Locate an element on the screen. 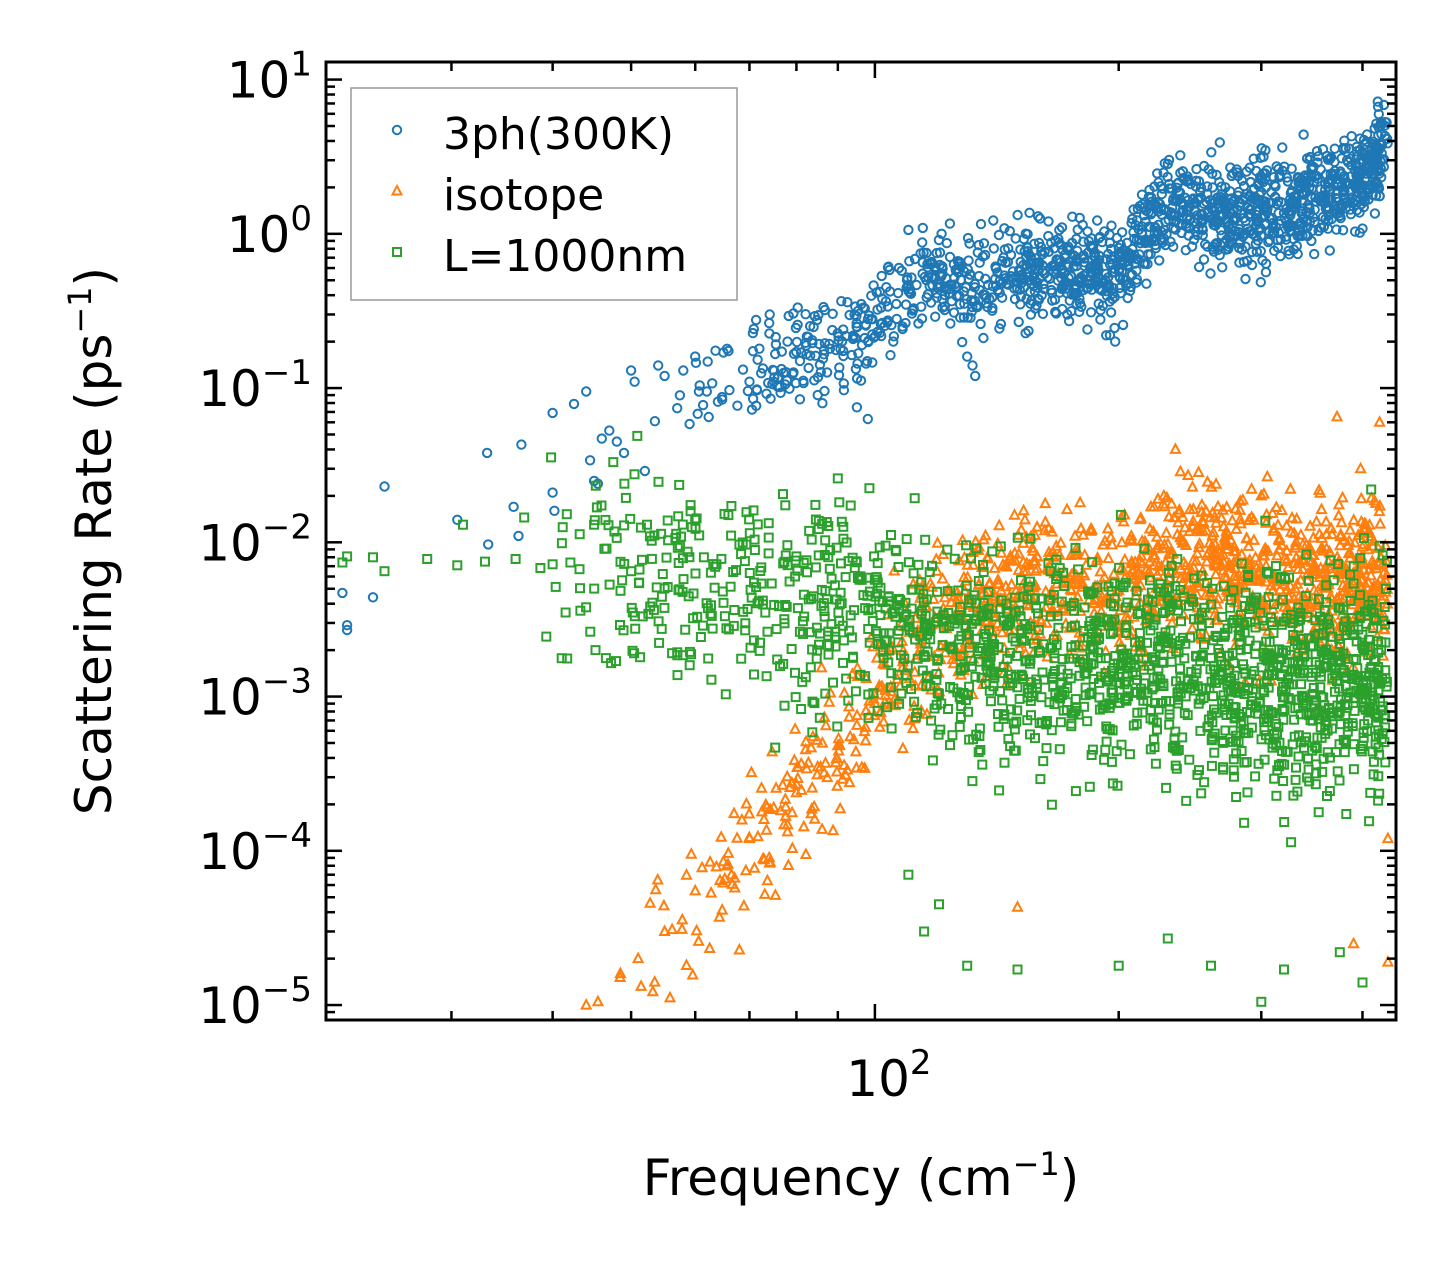 The width and height of the screenshot is (1455, 1269). legend-marker-circle is located at coordinates (397, 130).